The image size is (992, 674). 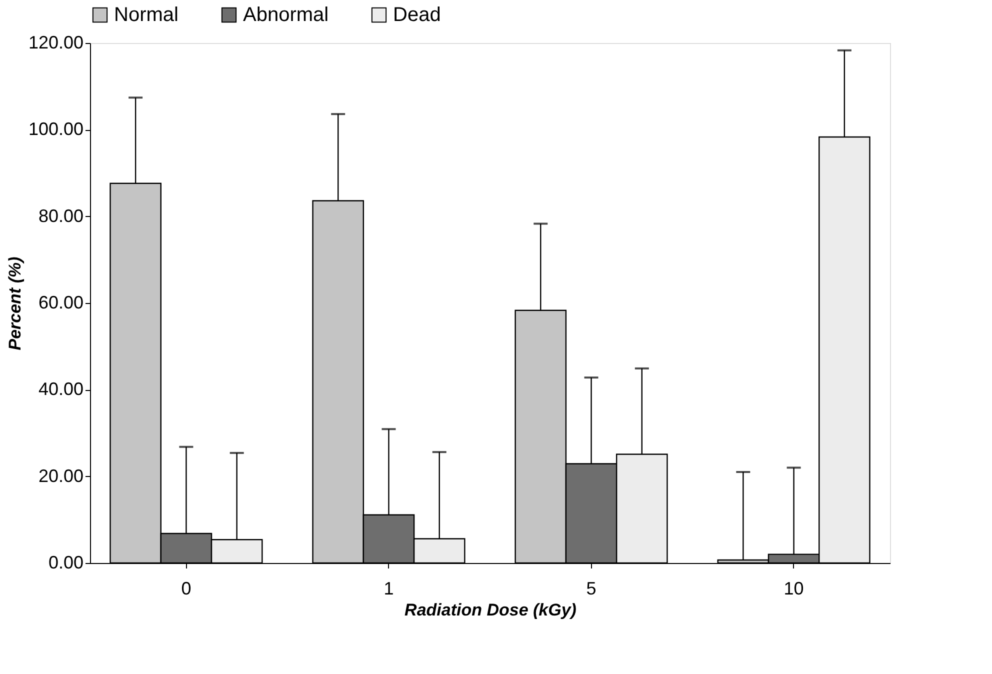 What do you see at coordinates (61, 216) in the screenshot?
I see `y-tick-label: 80.00` at bounding box center [61, 216].